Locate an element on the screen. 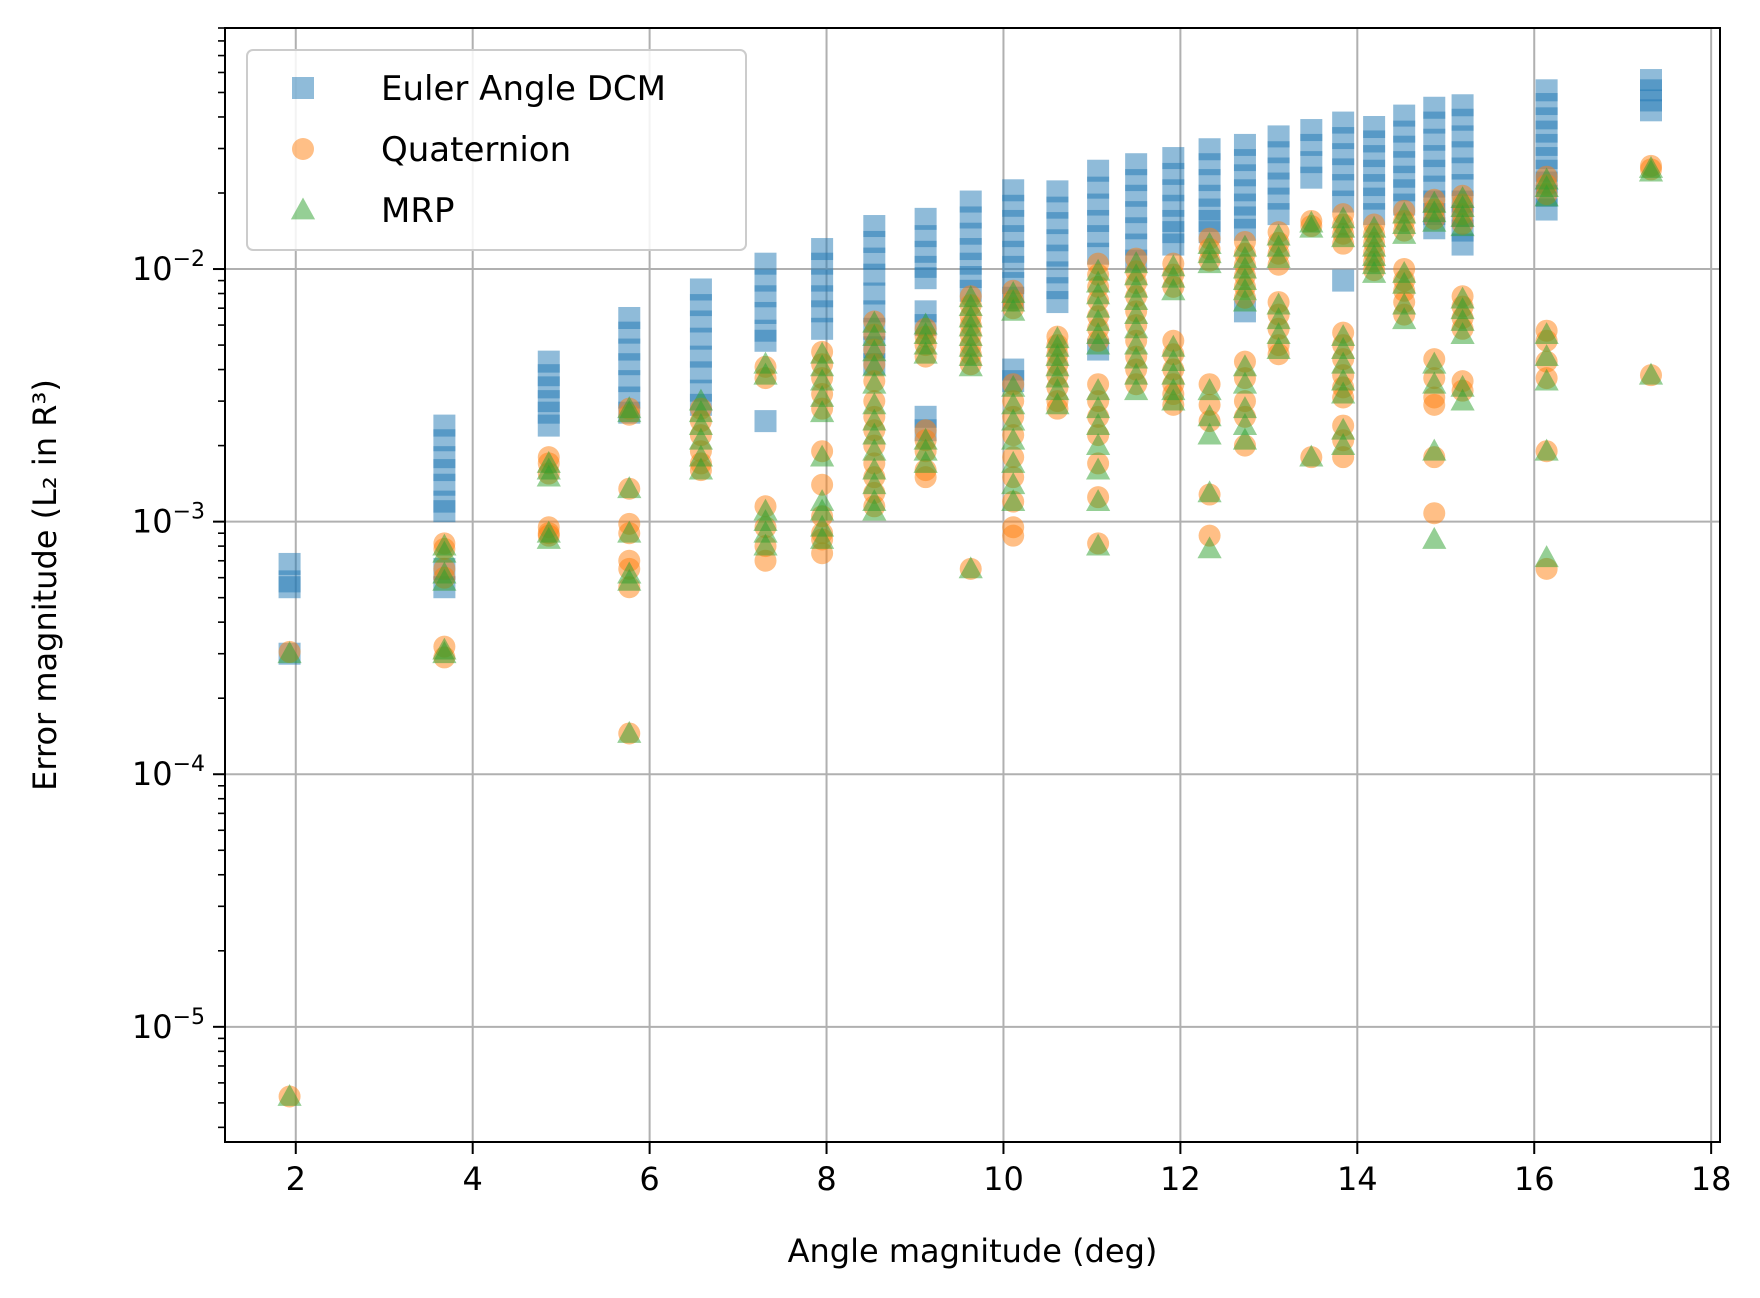 The width and height of the screenshot is (1760, 1298). legend-box is located at coordinates (496, 150).